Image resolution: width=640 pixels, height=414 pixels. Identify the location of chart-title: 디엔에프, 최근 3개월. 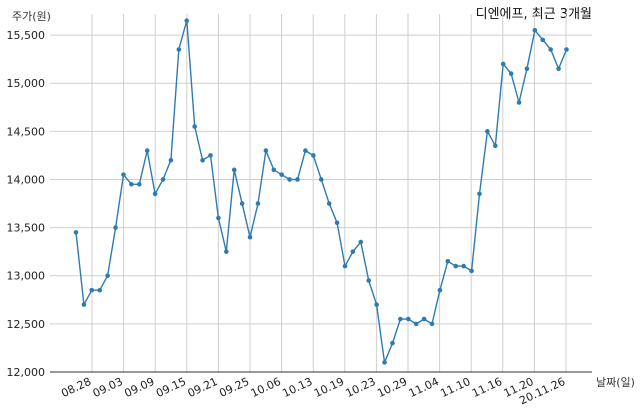
(534, 14).